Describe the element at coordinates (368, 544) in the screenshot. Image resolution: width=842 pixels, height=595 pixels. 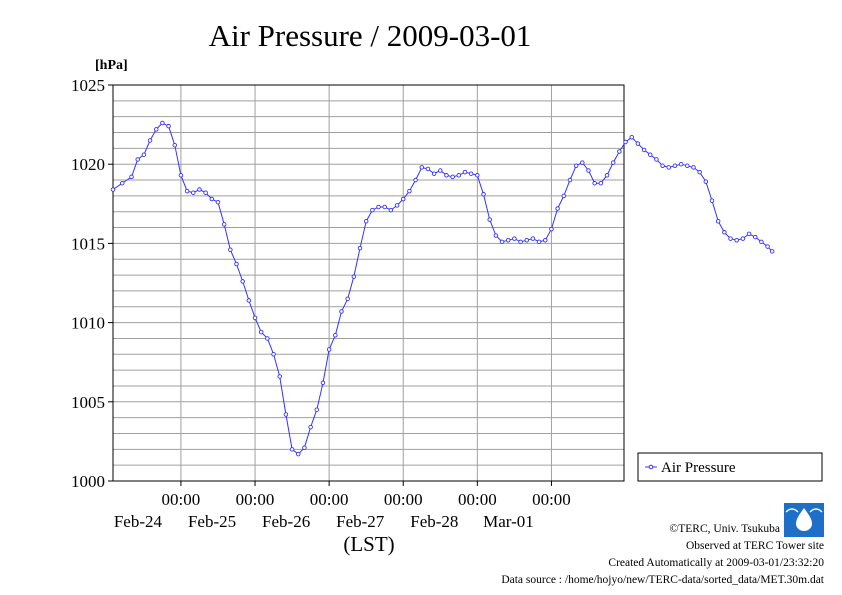
I see `x-axis-label: (LST)` at that location.